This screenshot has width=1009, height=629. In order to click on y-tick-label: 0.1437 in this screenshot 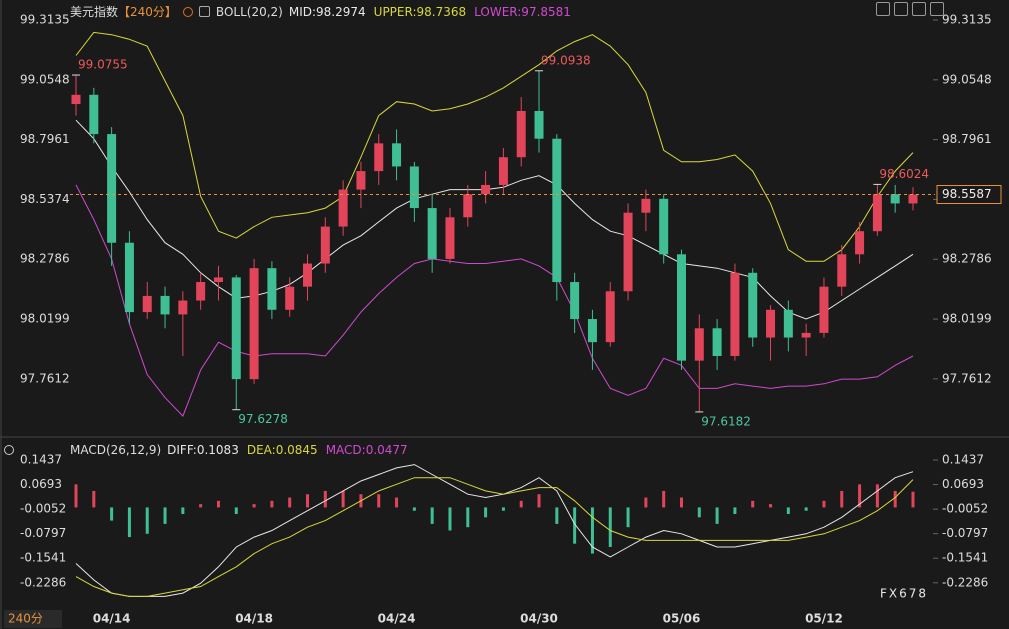, I will do `click(41, 460)`.